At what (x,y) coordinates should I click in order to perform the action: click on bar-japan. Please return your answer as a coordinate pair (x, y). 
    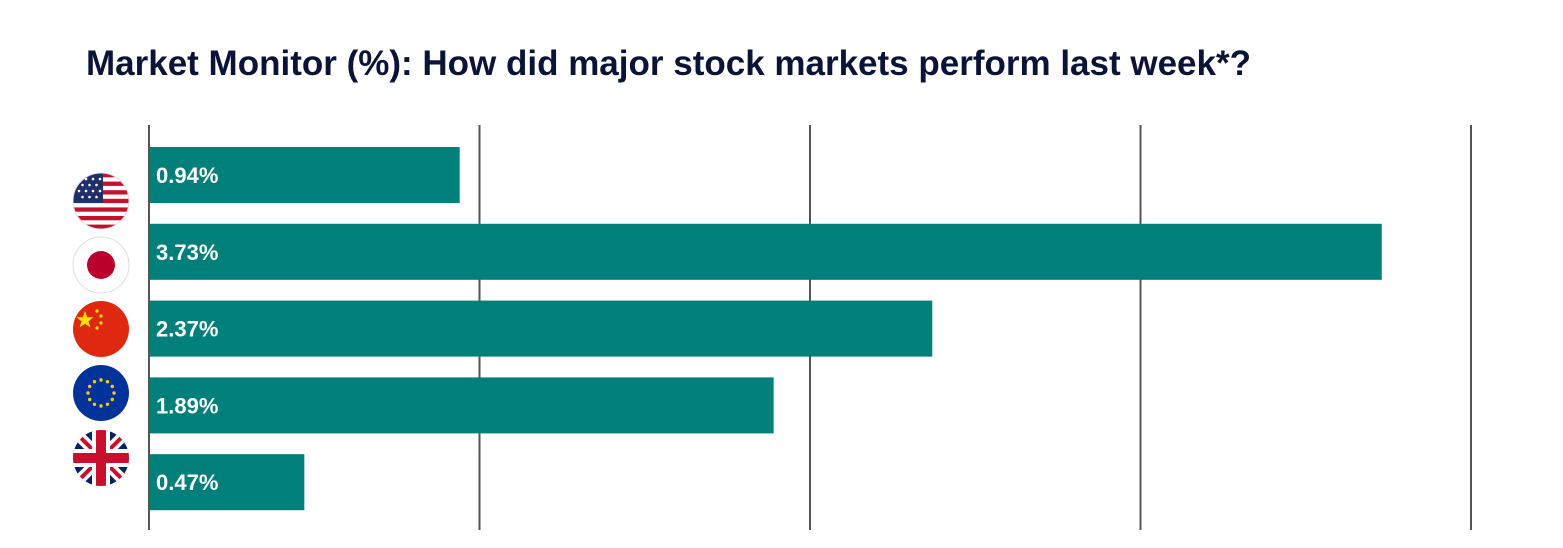
    Looking at the image, I should click on (766, 251).